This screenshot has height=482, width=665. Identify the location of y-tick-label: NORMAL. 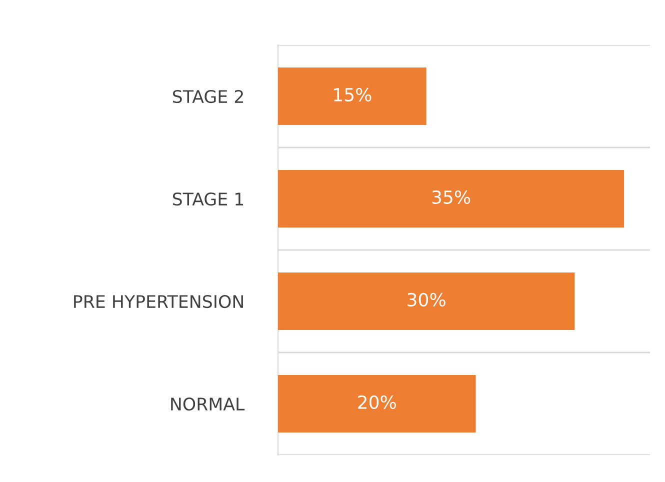
(208, 404).